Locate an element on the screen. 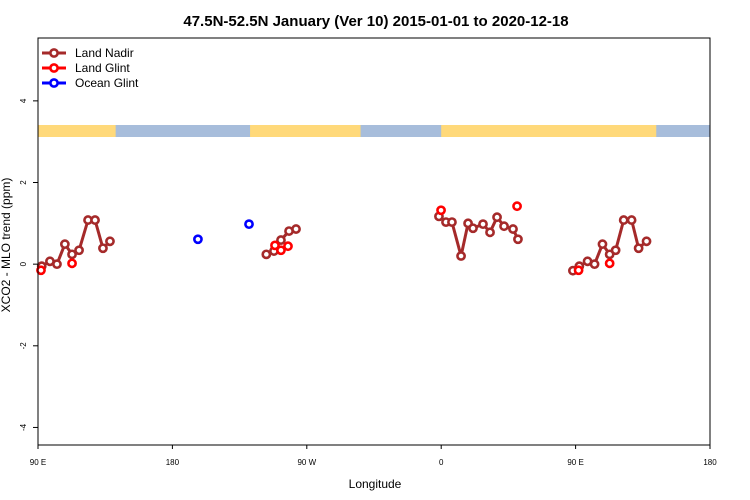 The width and height of the screenshot is (750, 500). y-tick-label: -4 is located at coordinates (23, 427).